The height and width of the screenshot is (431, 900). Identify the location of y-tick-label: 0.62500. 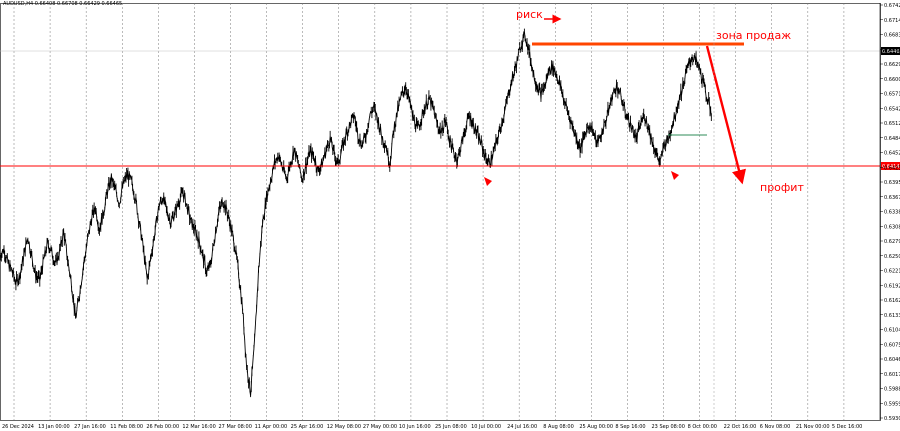
(892, 257).